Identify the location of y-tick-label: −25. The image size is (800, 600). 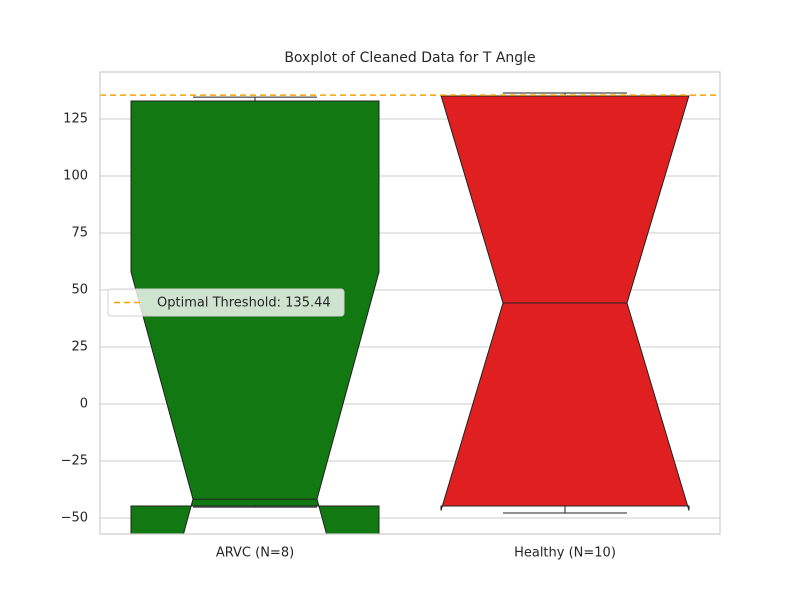
(74, 461).